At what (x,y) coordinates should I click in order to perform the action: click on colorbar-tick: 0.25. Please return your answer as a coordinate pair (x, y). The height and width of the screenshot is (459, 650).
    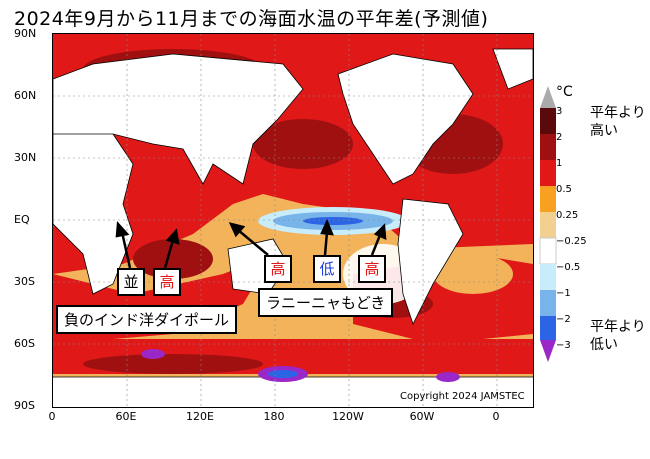
    Looking at the image, I should click on (567, 215).